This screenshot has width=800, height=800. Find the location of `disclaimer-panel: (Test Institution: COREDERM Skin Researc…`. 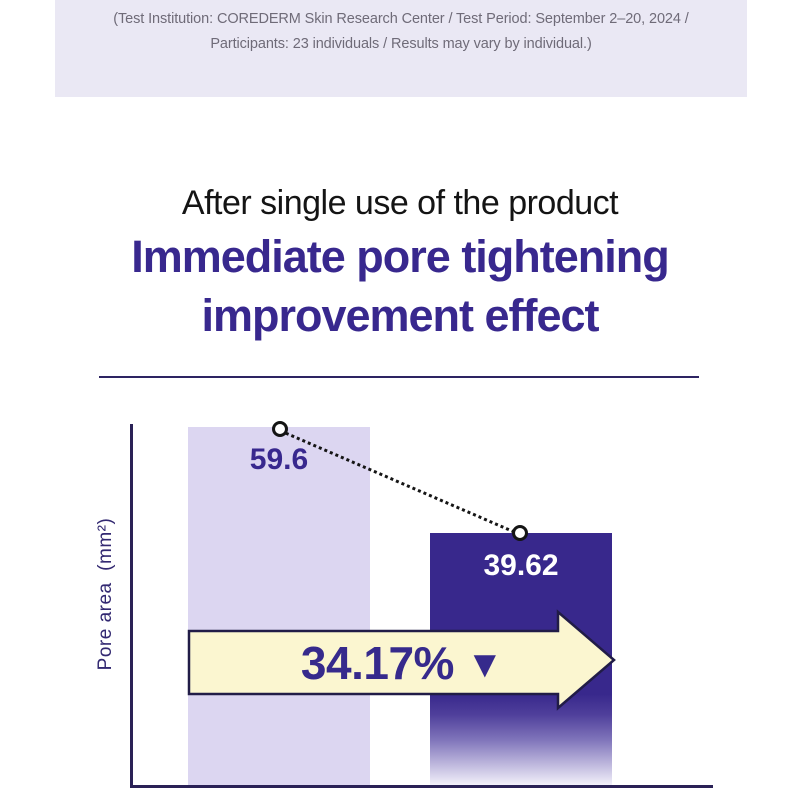

disclaimer-panel: (Test Institution: COREDERM Skin Researc… is located at coordinates (401, 48).